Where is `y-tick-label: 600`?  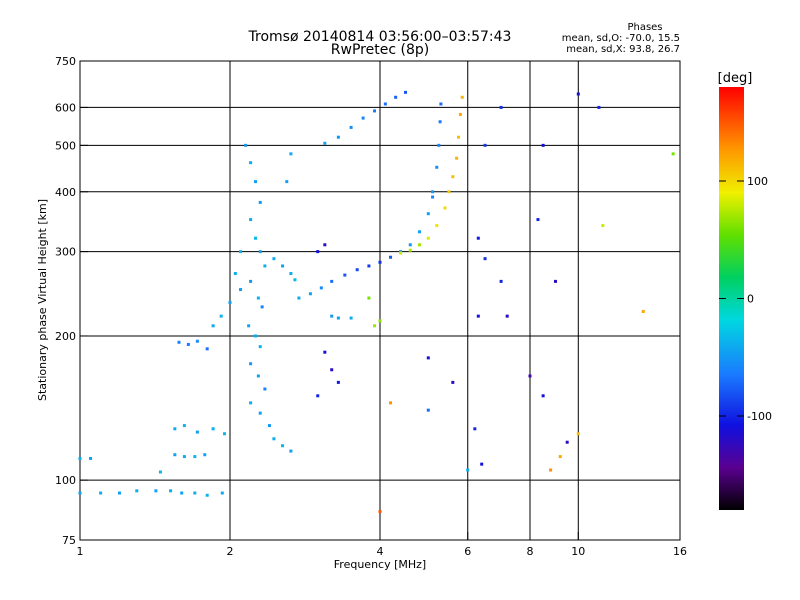 y-tick-label: 600 is located at coordinates (65, 107).